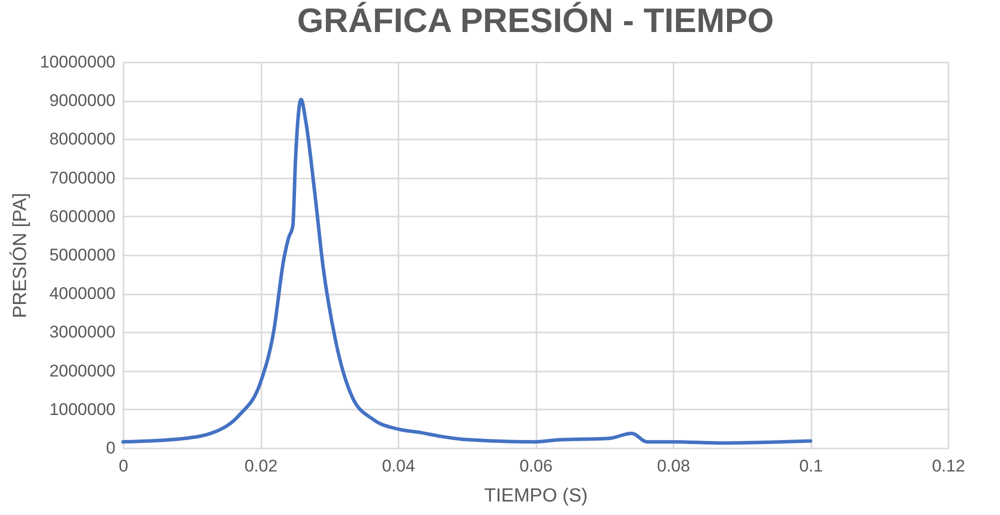 This screenshot has width=1000, height=515. Describe the element at coordinates (535, 20) in the screenshot. I see `chart-title: GRÁFICA PRESIÓN - TIEMPO` at that location.